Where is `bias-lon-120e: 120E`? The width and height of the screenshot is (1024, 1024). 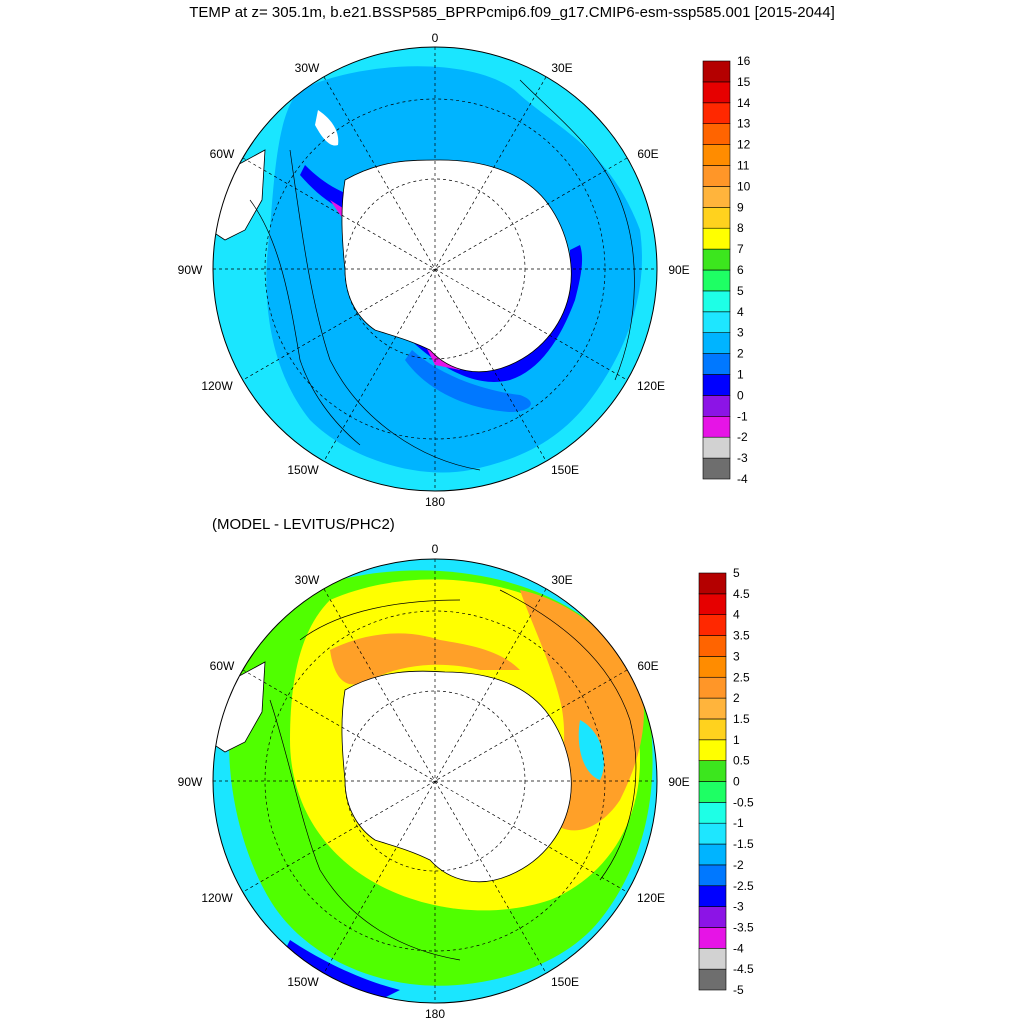
bias-lon-120e: 120E is located at coordinates (651, 898).